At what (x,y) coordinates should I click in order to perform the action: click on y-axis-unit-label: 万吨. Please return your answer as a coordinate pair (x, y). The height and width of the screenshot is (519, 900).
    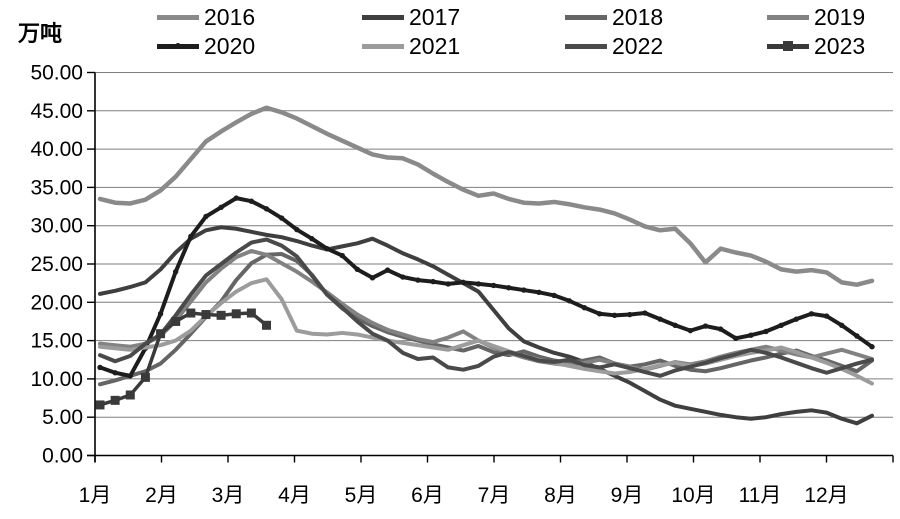
    Looking at the image, I should click on (40, 33).